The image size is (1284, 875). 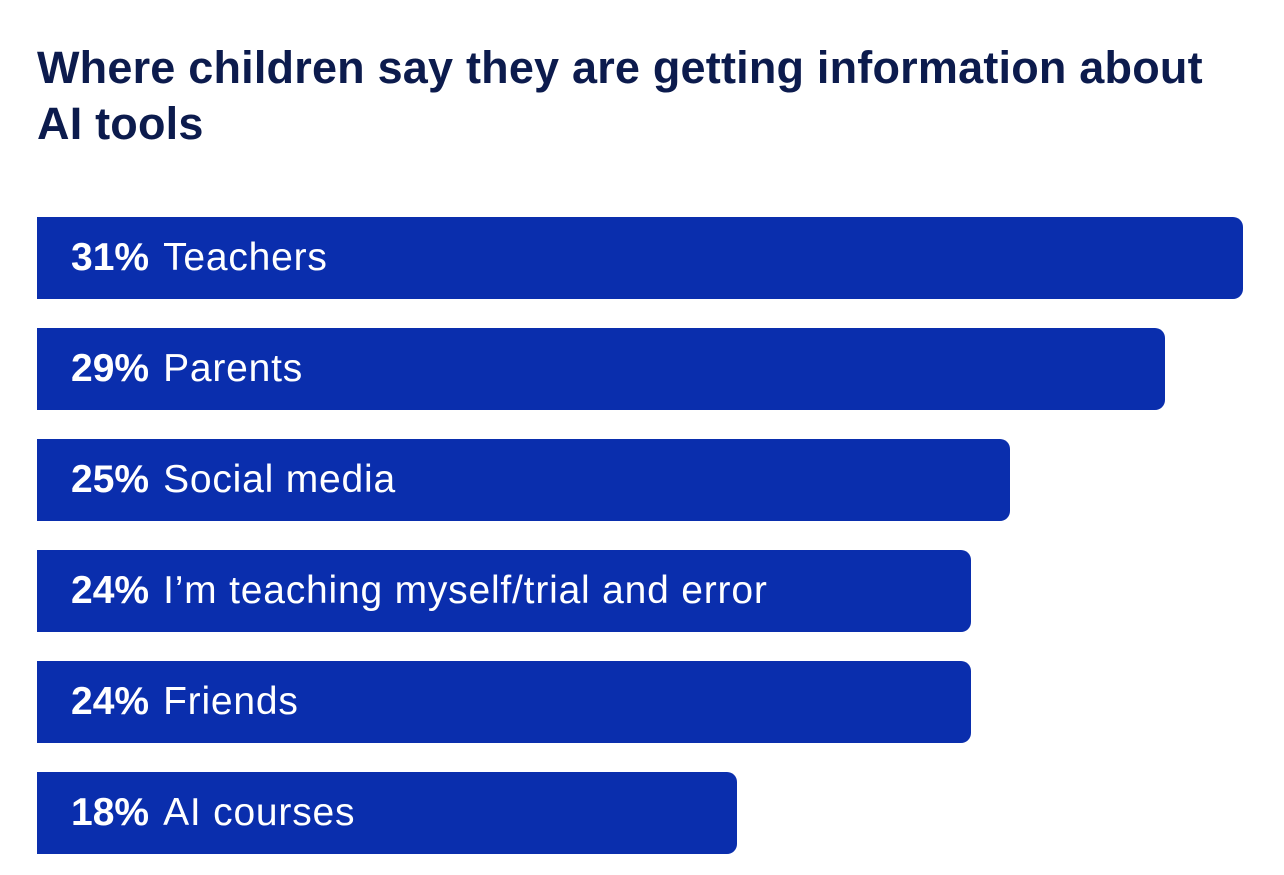 I want to click on bar: 31% Teachers, so click(x=640, y=258).